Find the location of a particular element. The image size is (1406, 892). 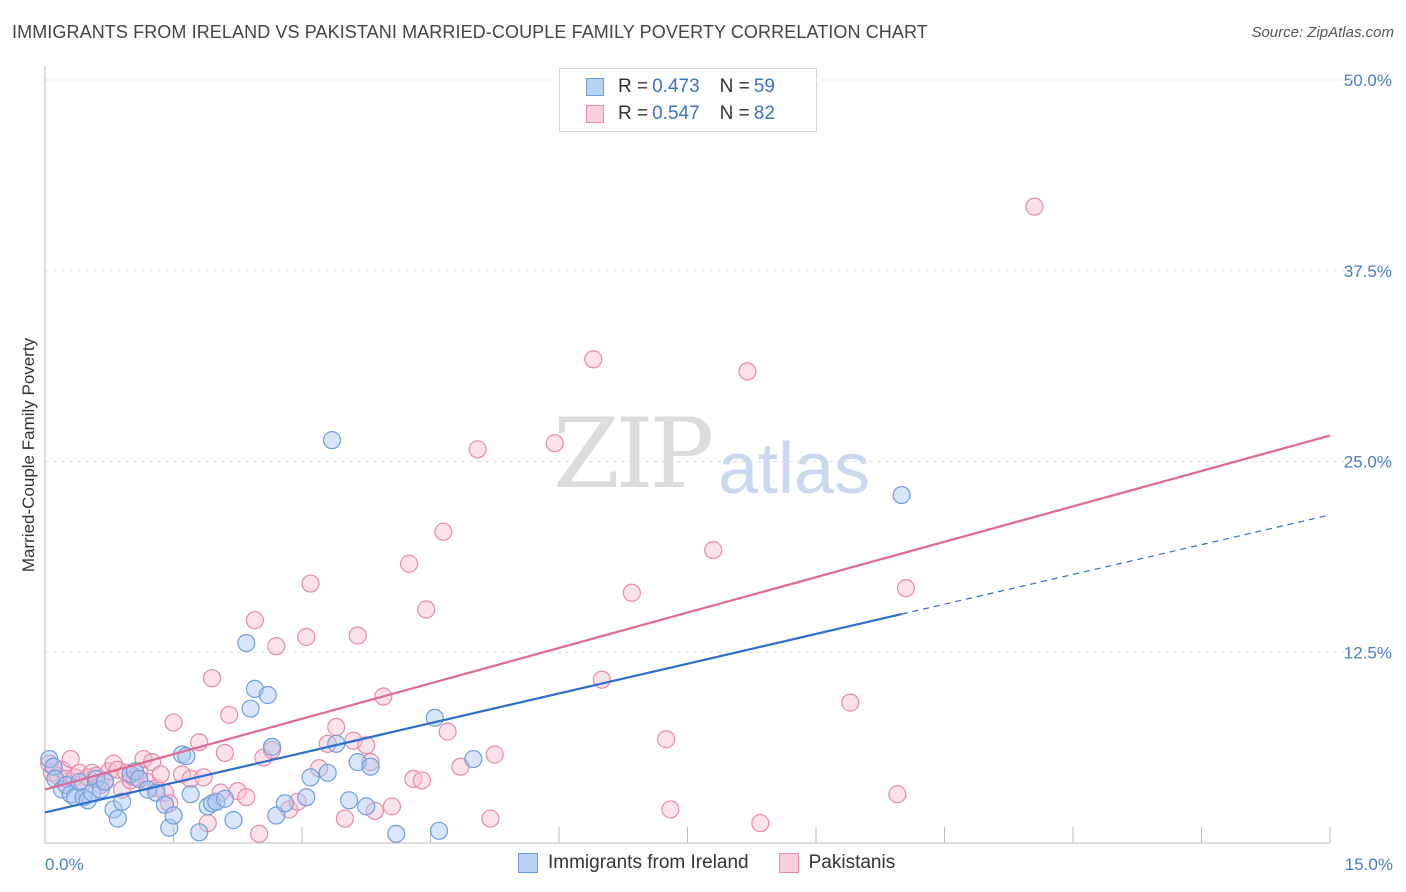

x-tick-label-max: 15.0% is located at coordinates (1369, 864).